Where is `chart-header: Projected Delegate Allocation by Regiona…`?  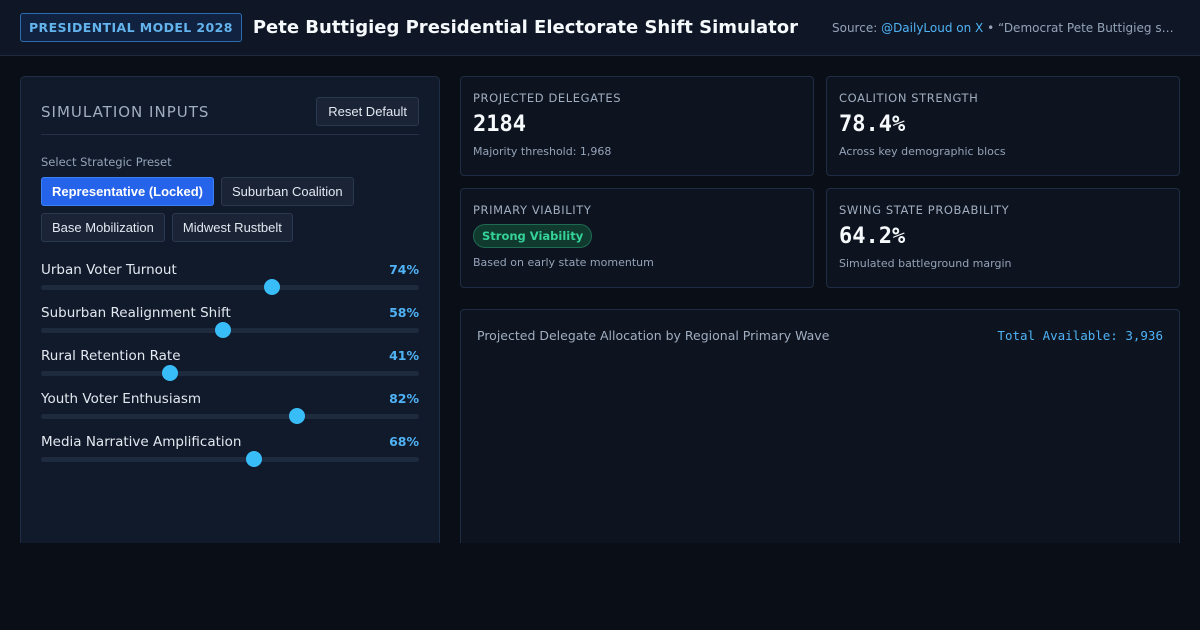
chart-header: Projected Delegate Allocation by Regiona… is located at coordinates (820, 335).